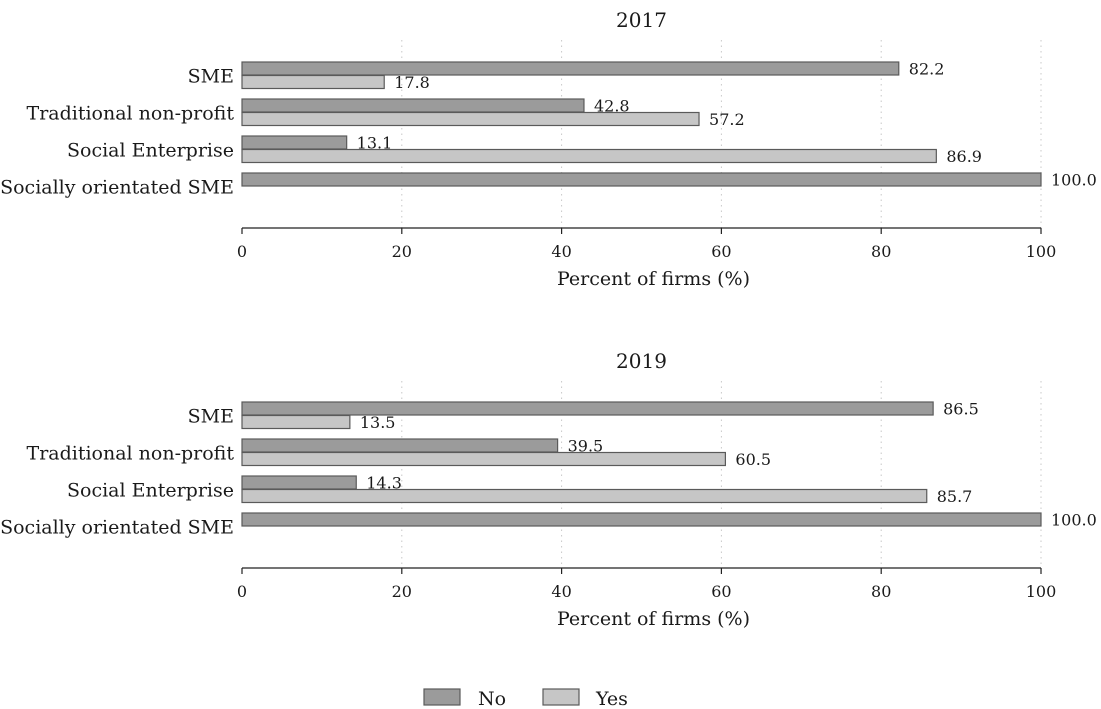 The width and height of the screenshot is (1101, 709). I want to click on data-label-no: 82.2, so click(927, 69).